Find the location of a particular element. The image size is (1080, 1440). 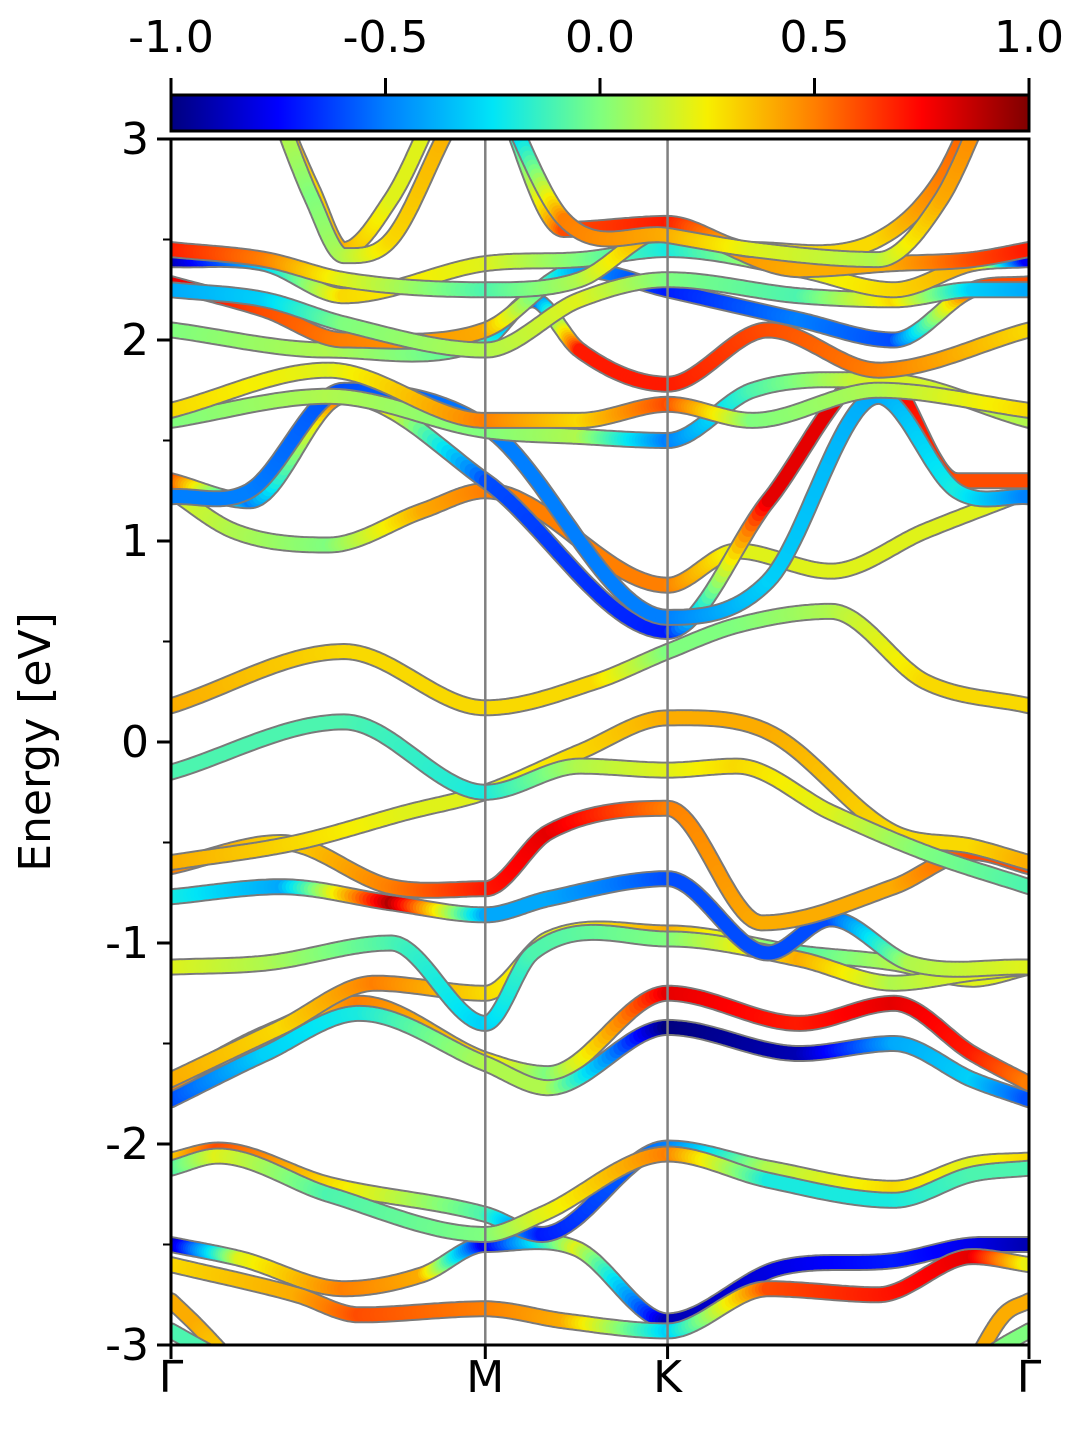

colorbar-gradient is located at coordinates (600, 113).